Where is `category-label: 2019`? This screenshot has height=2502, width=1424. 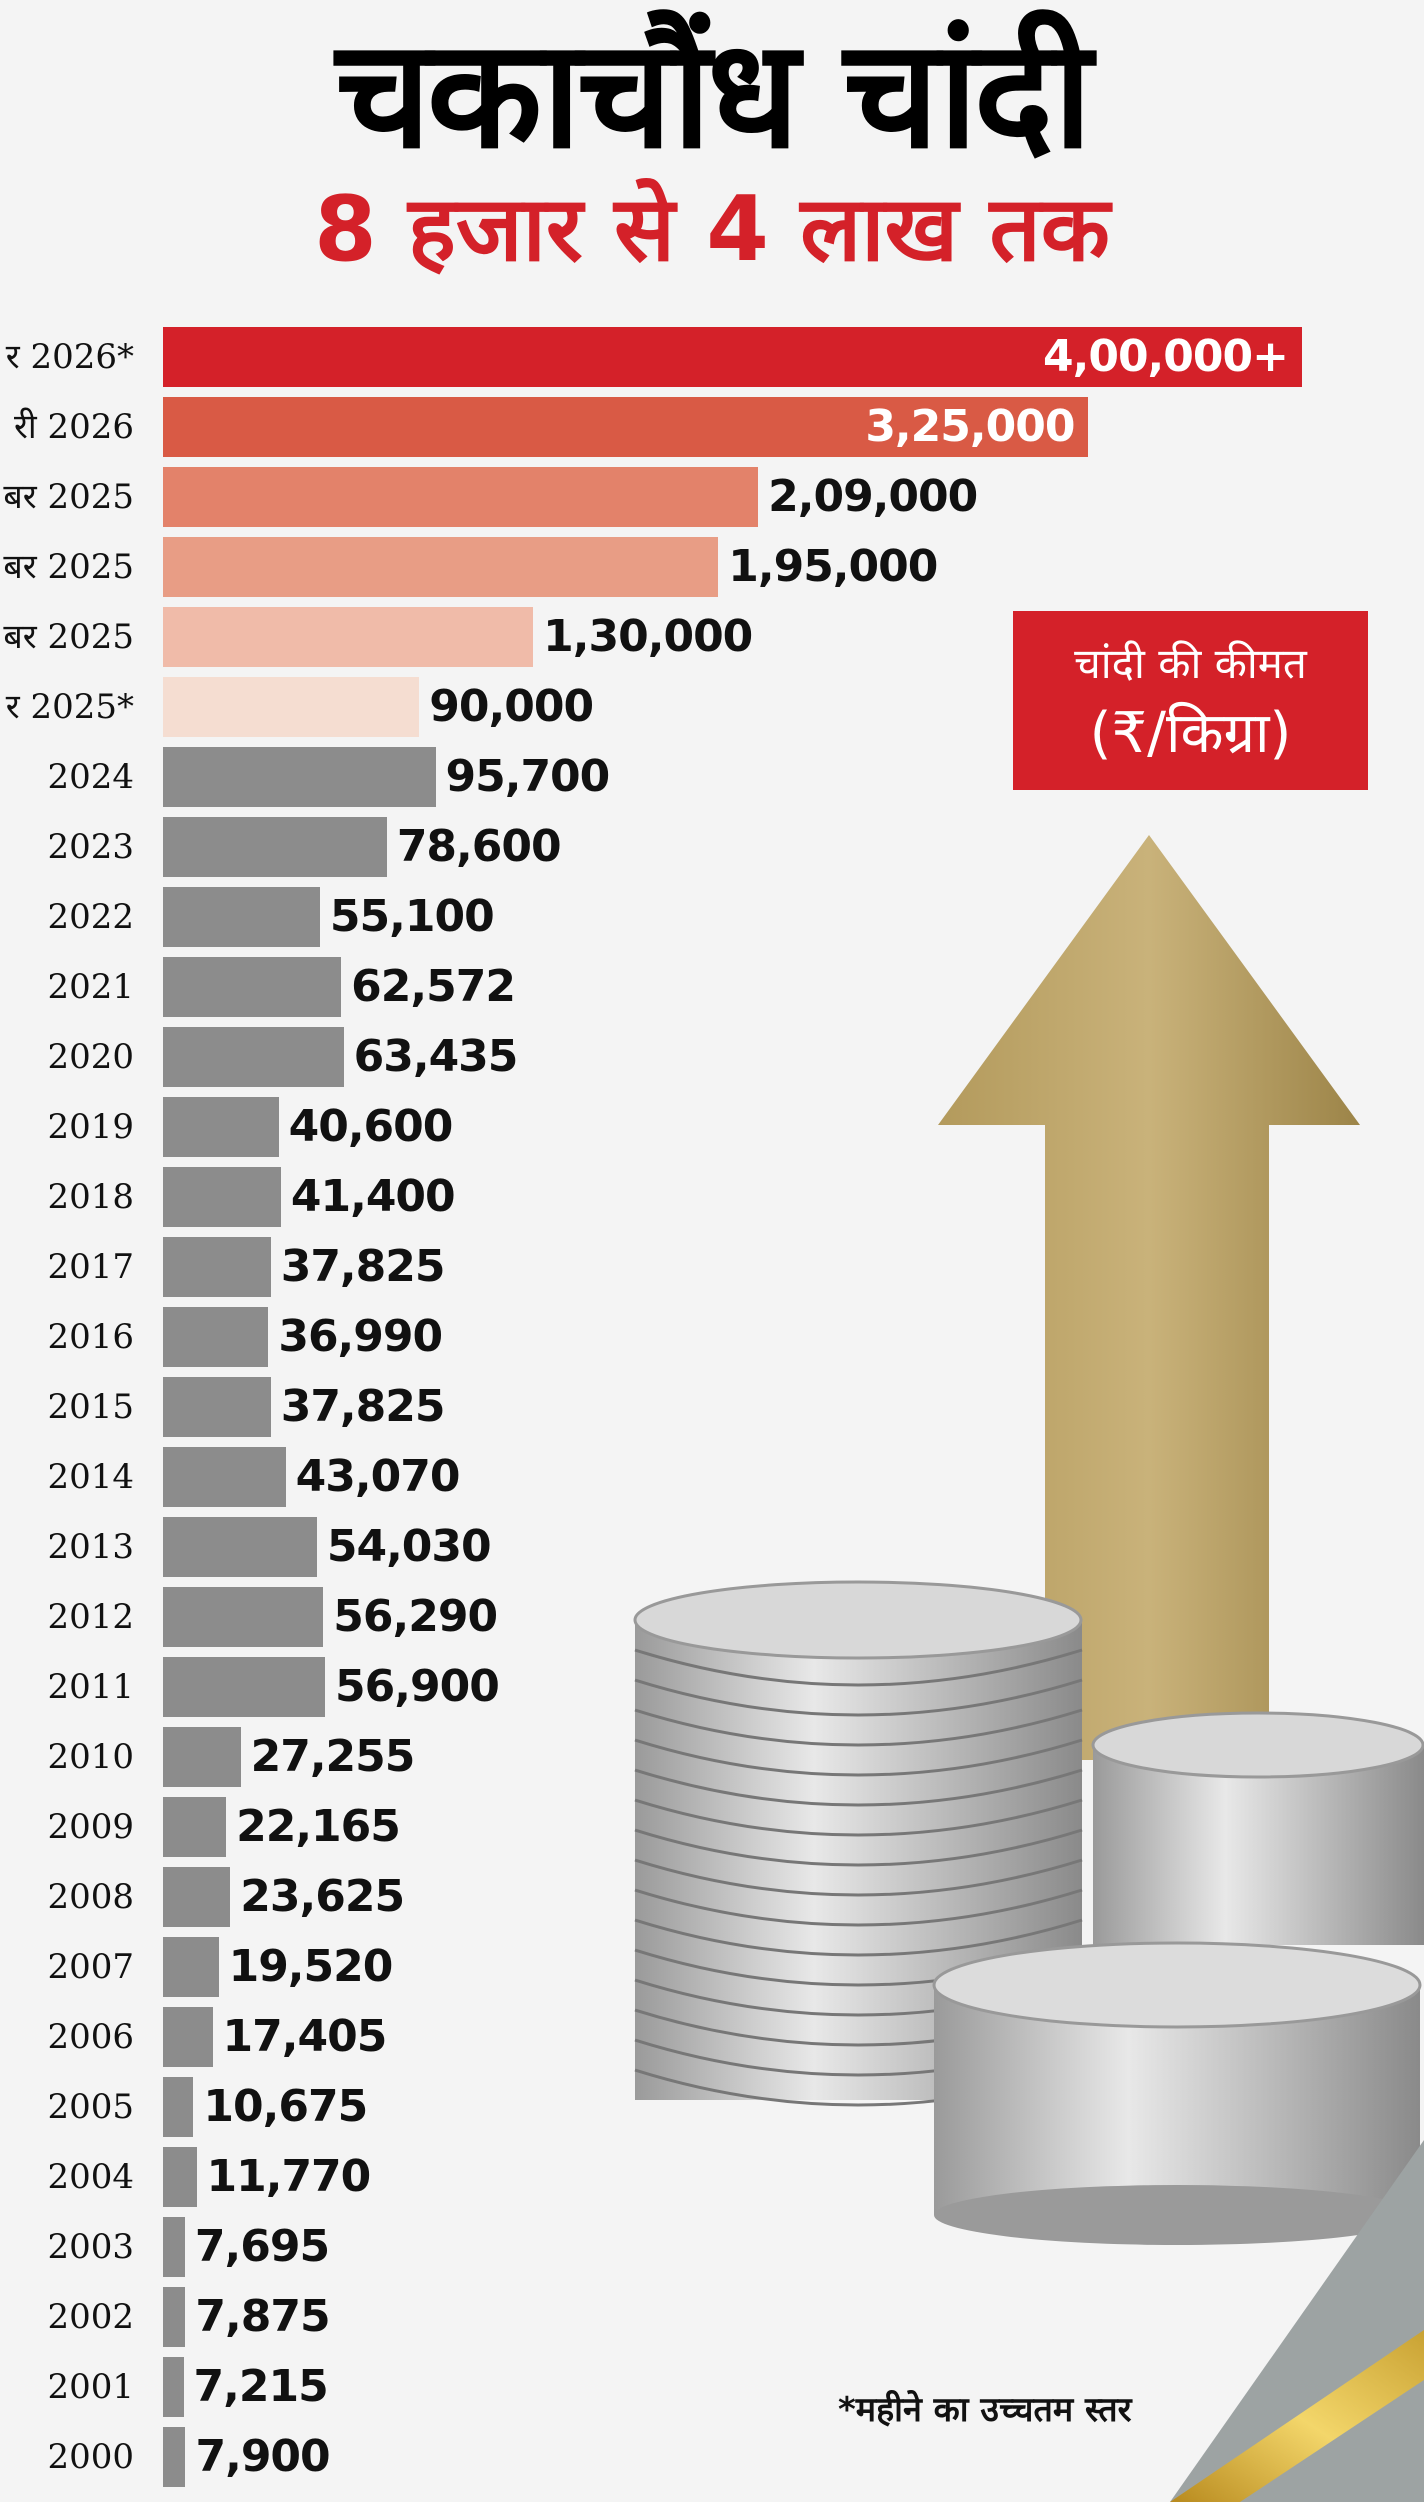
category-label: 2019 is located at coordinates (90, 1127).